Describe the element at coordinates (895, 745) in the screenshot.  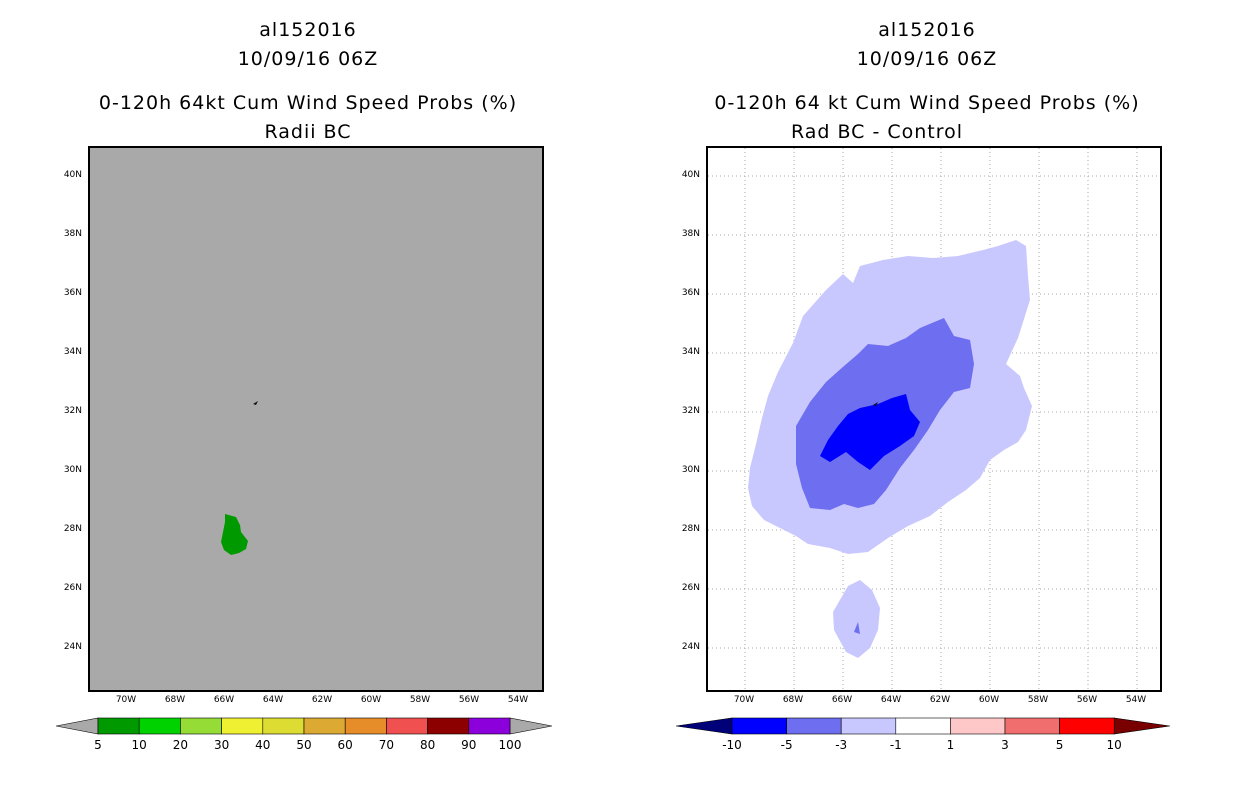
I see `colorbar-label: -1` at that location.